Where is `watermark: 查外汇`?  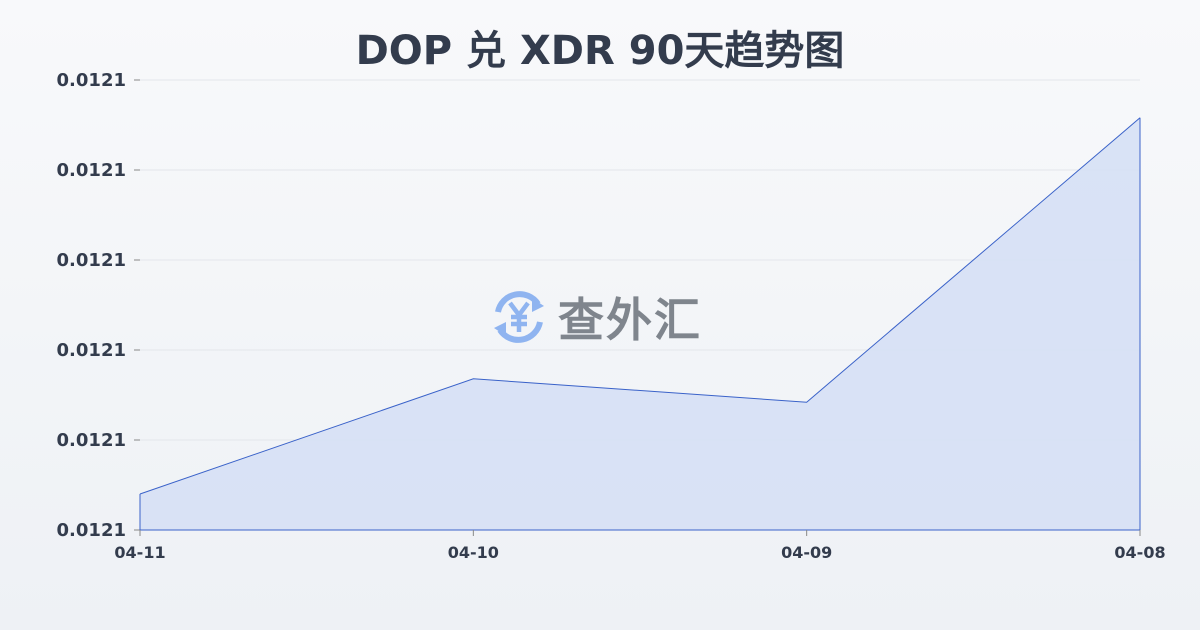
watermark: 查外汇 is located at coordinates (595, 317).